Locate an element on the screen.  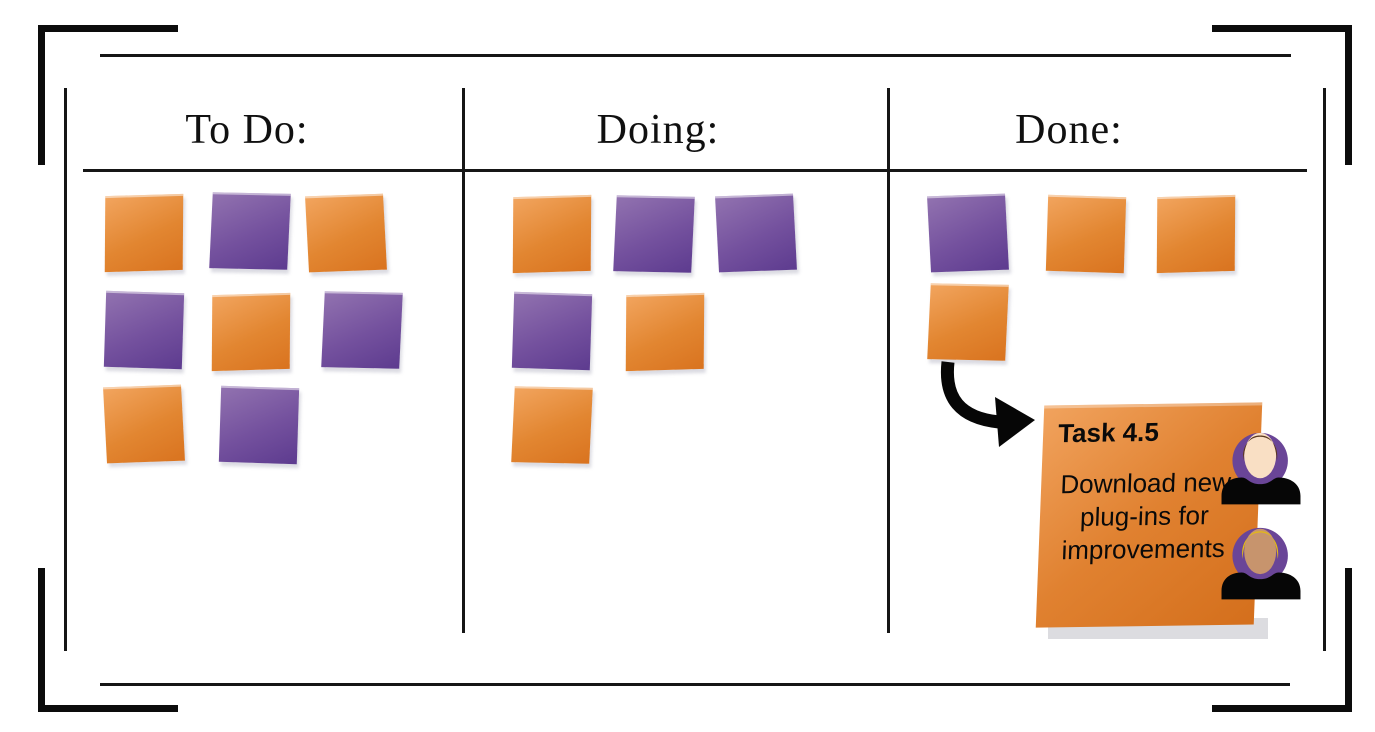
board-left-edge is located at coordinates (65, 369).